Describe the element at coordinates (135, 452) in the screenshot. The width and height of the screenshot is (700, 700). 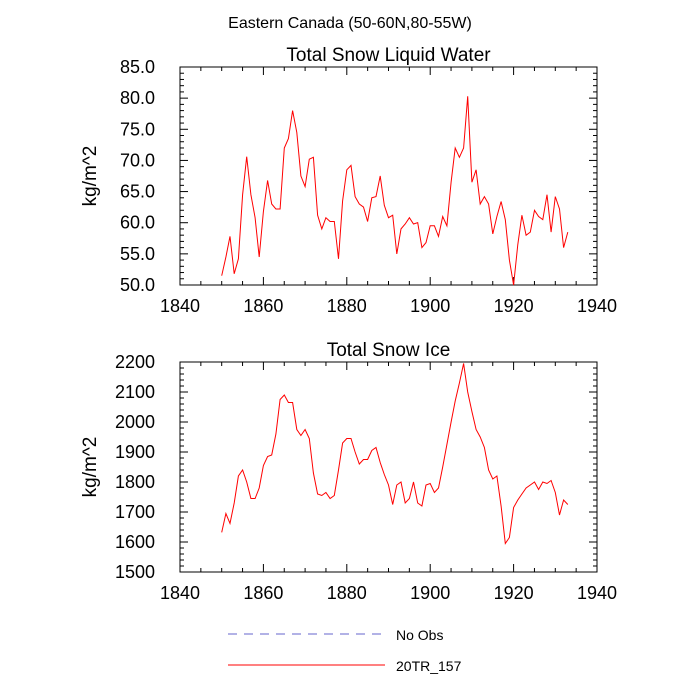
I see `y-tick-label: 1900` at that location.